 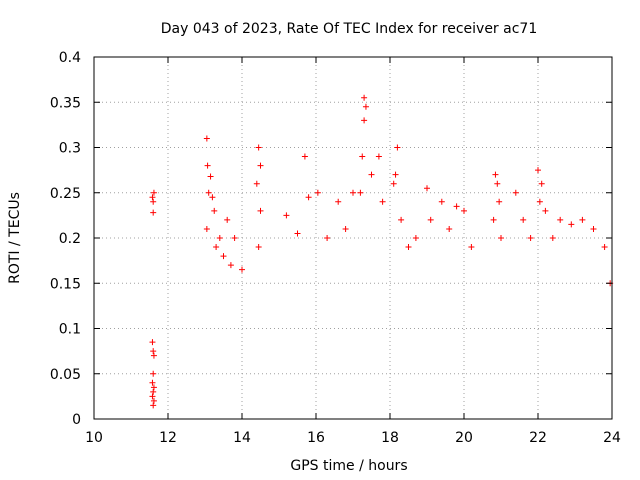 I want to click on y-tick-label: 0.15, so click(x=65, y=284).